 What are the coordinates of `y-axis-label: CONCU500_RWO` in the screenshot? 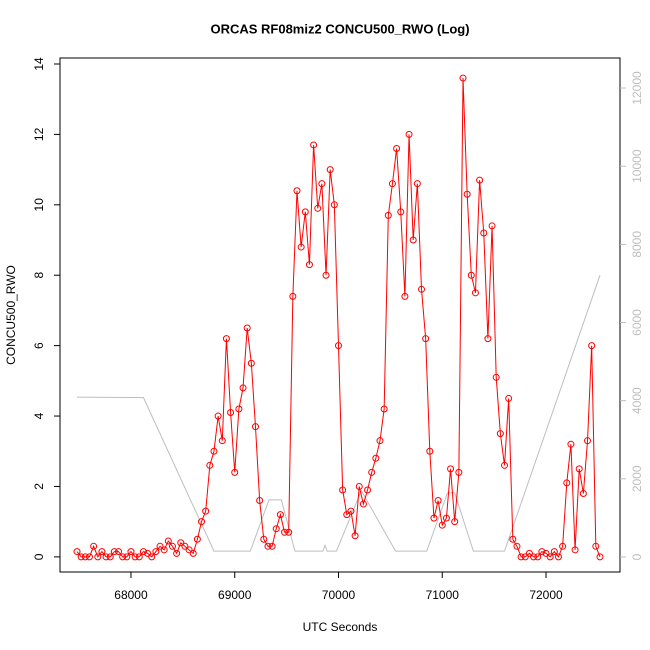 It's located at (11, 315).